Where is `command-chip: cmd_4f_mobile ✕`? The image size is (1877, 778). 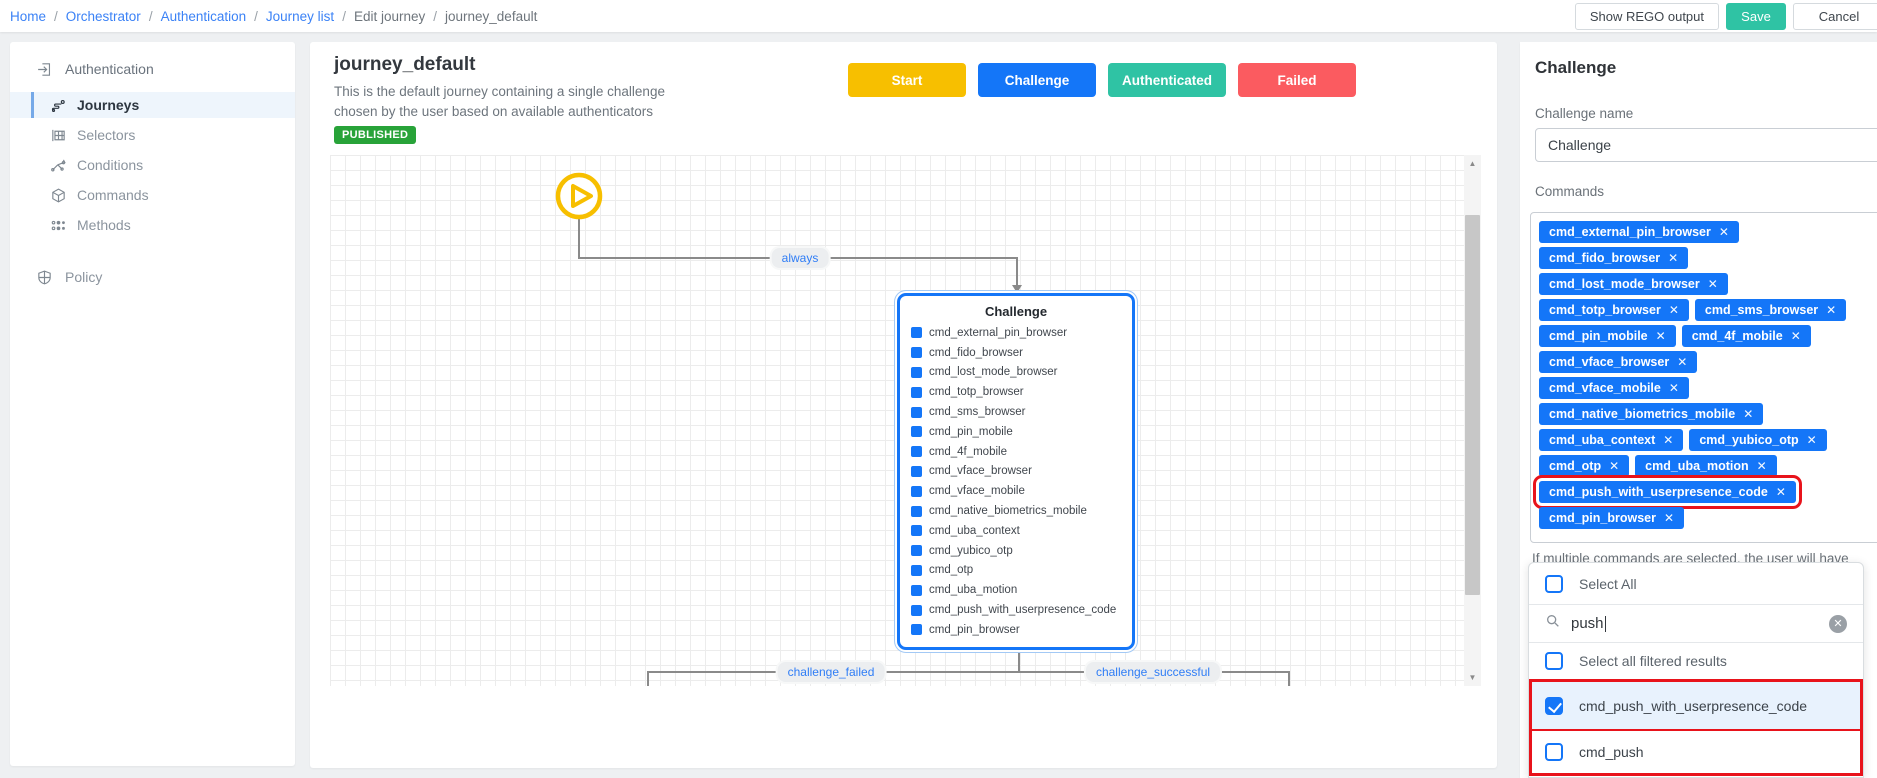
command-chip: cmd_4f_mobile ✕ is located at coordinates (1746, 336).